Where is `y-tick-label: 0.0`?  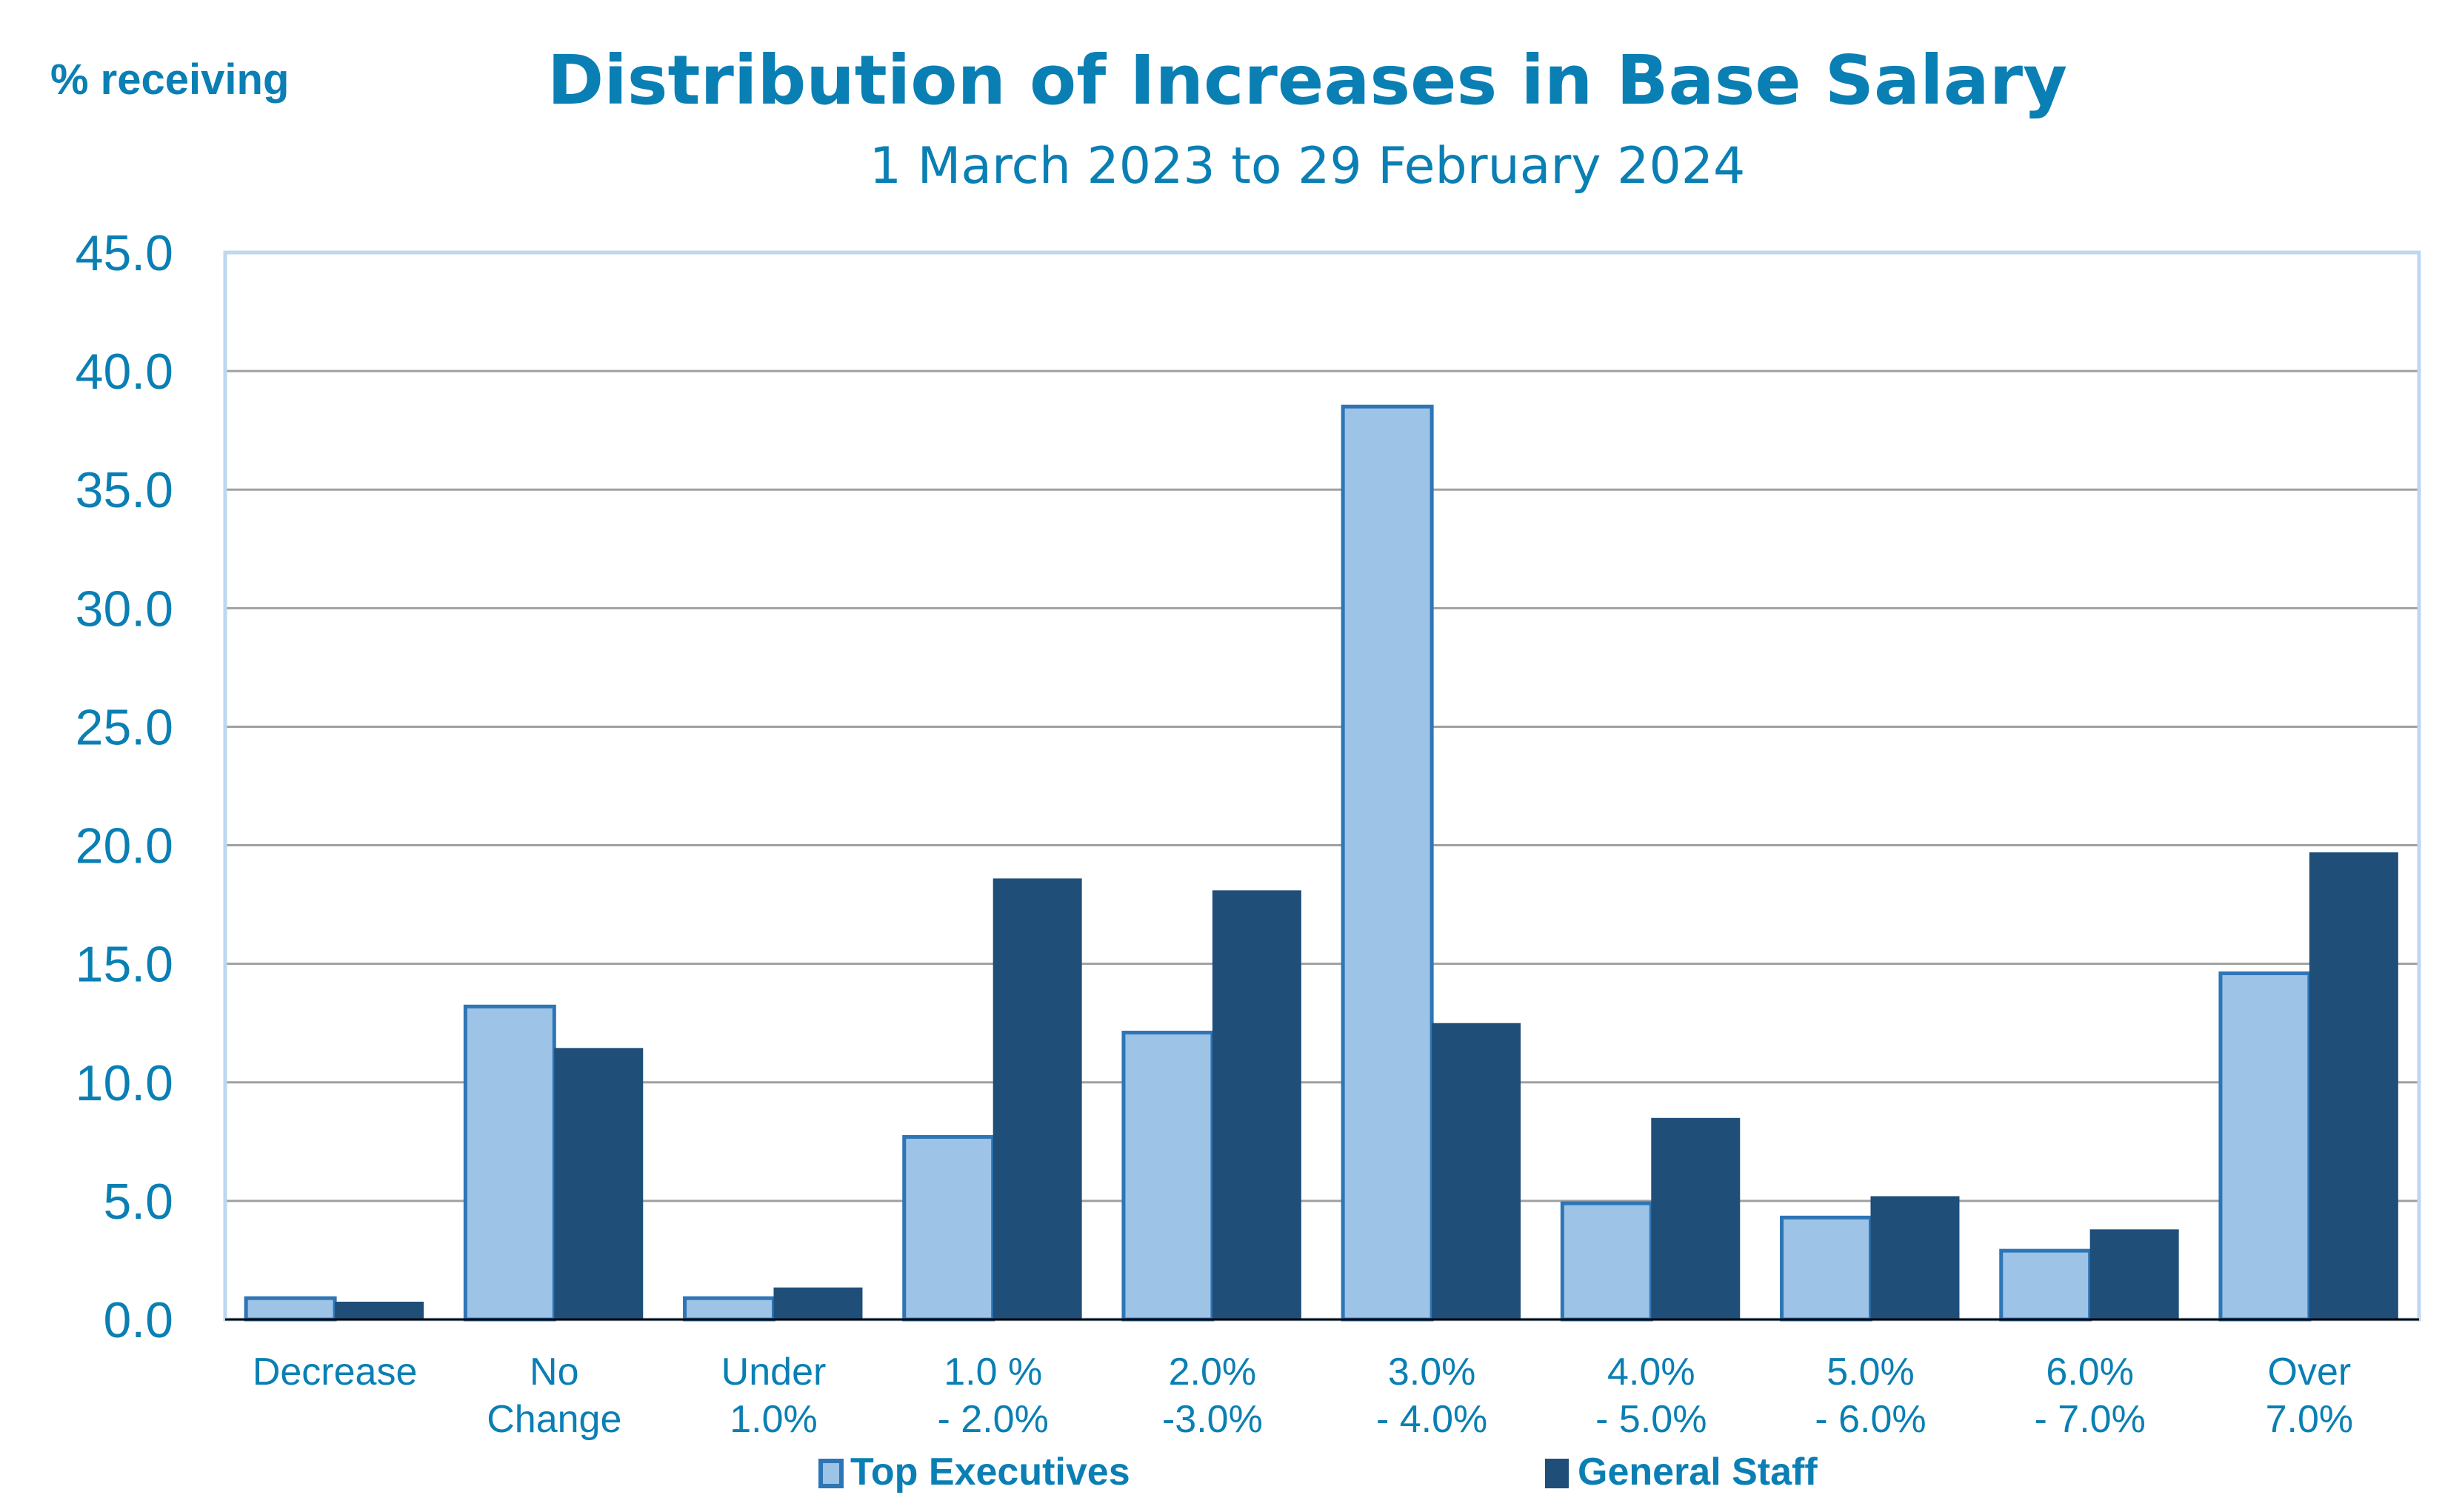 y-tick-label: 0.0 is located at coordinates (138, 1320).